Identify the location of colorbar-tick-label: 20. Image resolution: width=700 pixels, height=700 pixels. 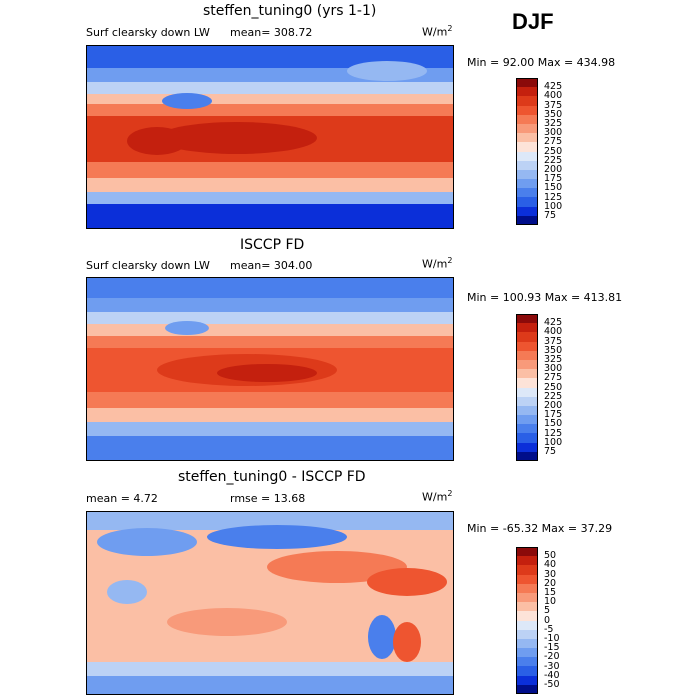
(550, 583).